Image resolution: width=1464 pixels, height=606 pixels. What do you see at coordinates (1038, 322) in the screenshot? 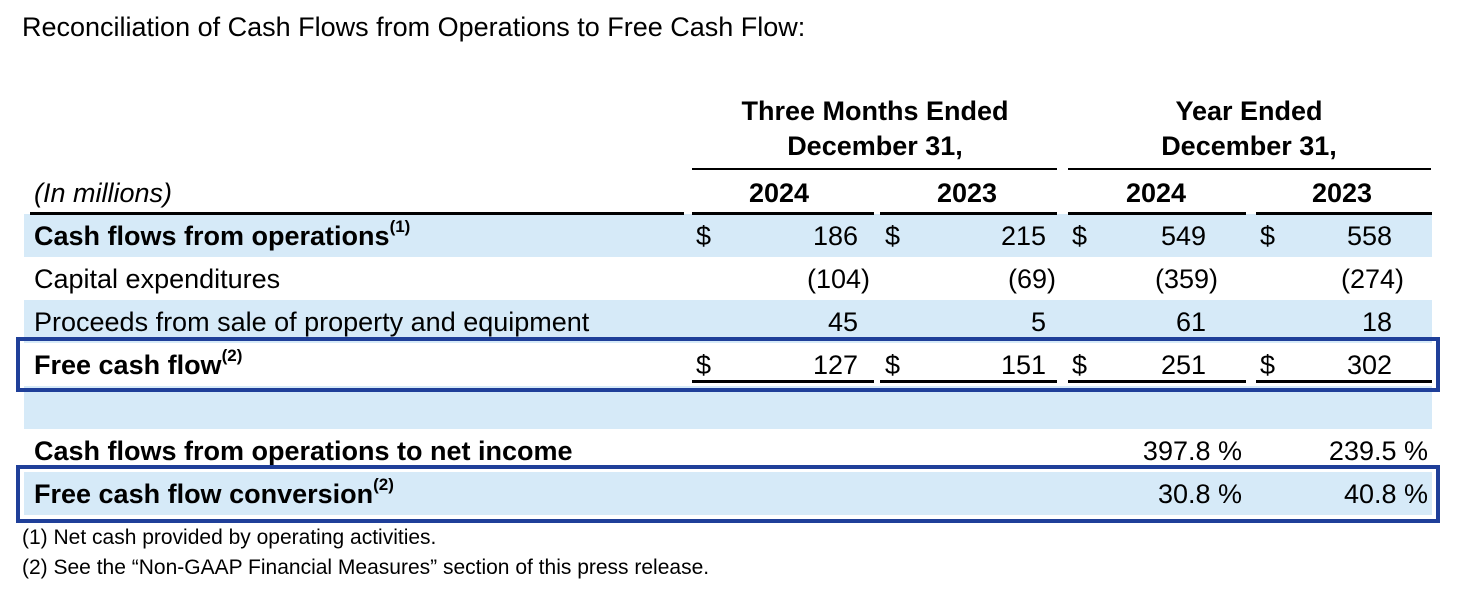
I see `value-proceeds-q-2023: 5` at bounding box center [1038, 322].